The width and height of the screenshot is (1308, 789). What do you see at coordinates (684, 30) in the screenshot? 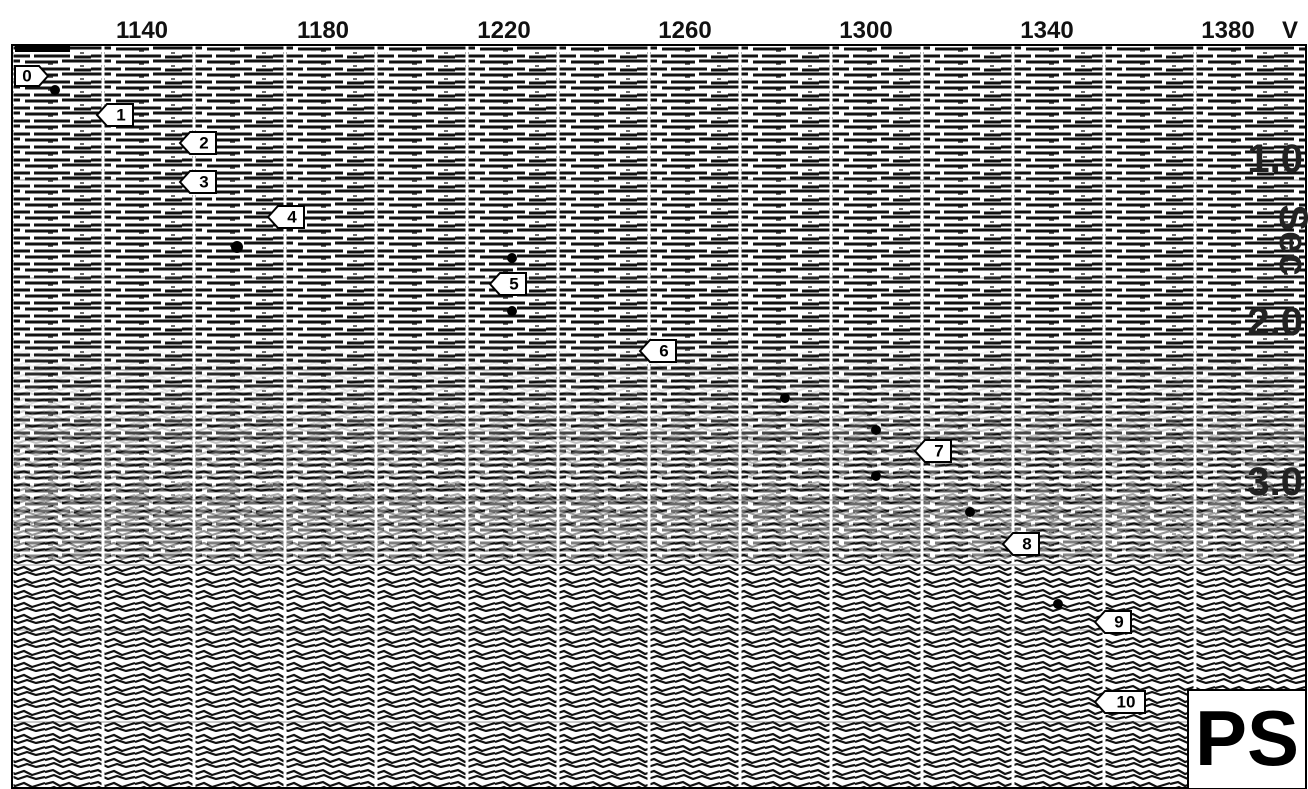
I see `axis-label: 1260` at bounding box center [684, 30].